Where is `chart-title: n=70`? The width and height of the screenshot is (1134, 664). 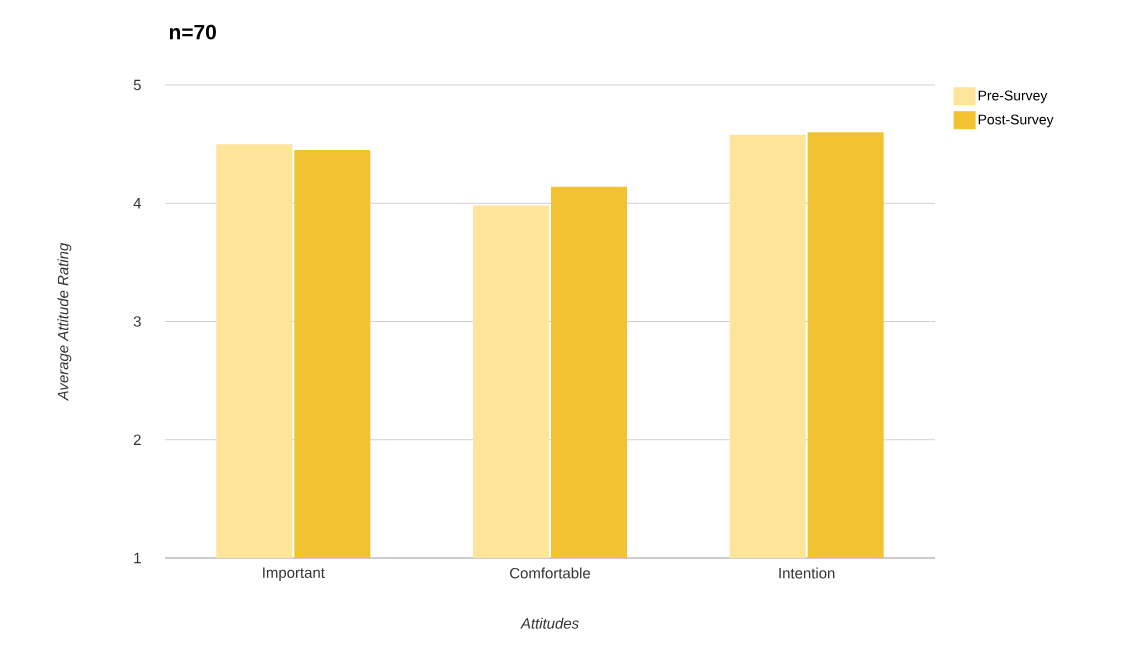 chart-title: n=70 is located at coordinates (192, 32).